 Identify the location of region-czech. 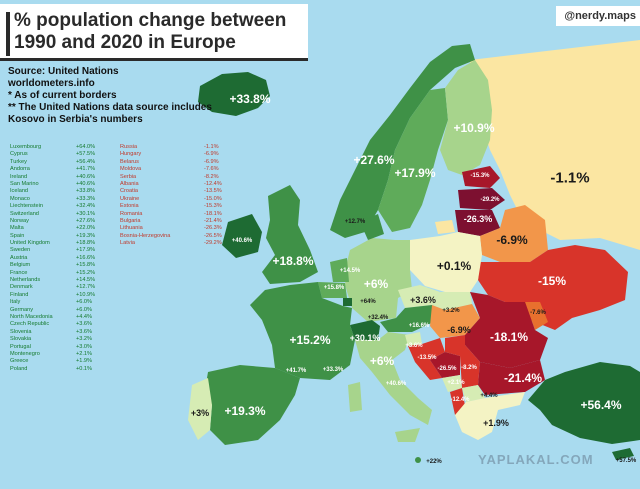
(419, 296).